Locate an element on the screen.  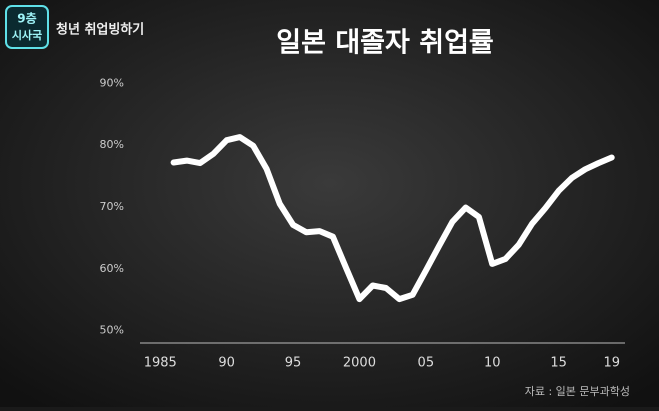
logo-box is located at coordinates (27, 27).